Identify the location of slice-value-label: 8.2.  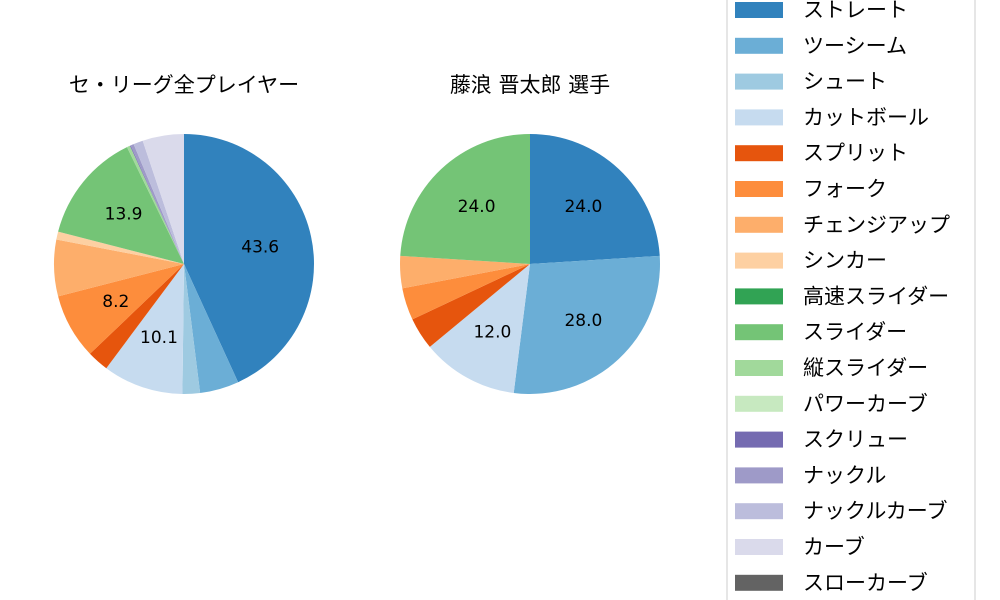
(115, 302).